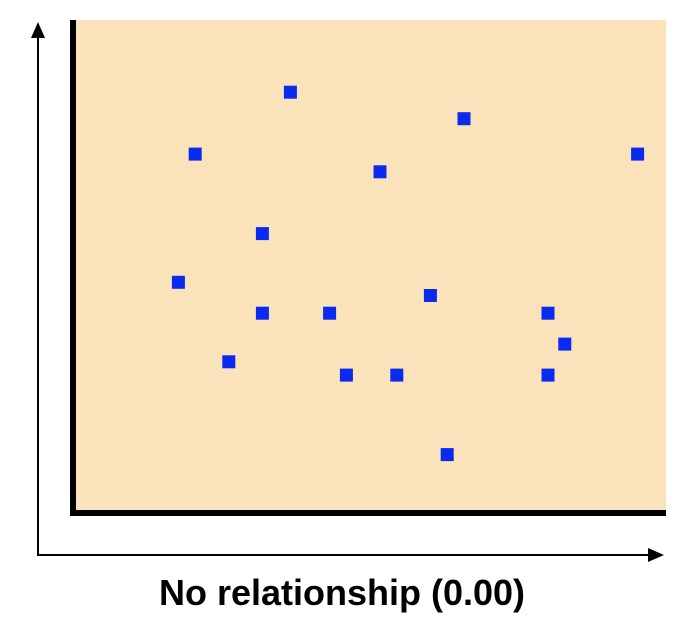  I want to click on x-axis-arrowhead, so click(656, 555).